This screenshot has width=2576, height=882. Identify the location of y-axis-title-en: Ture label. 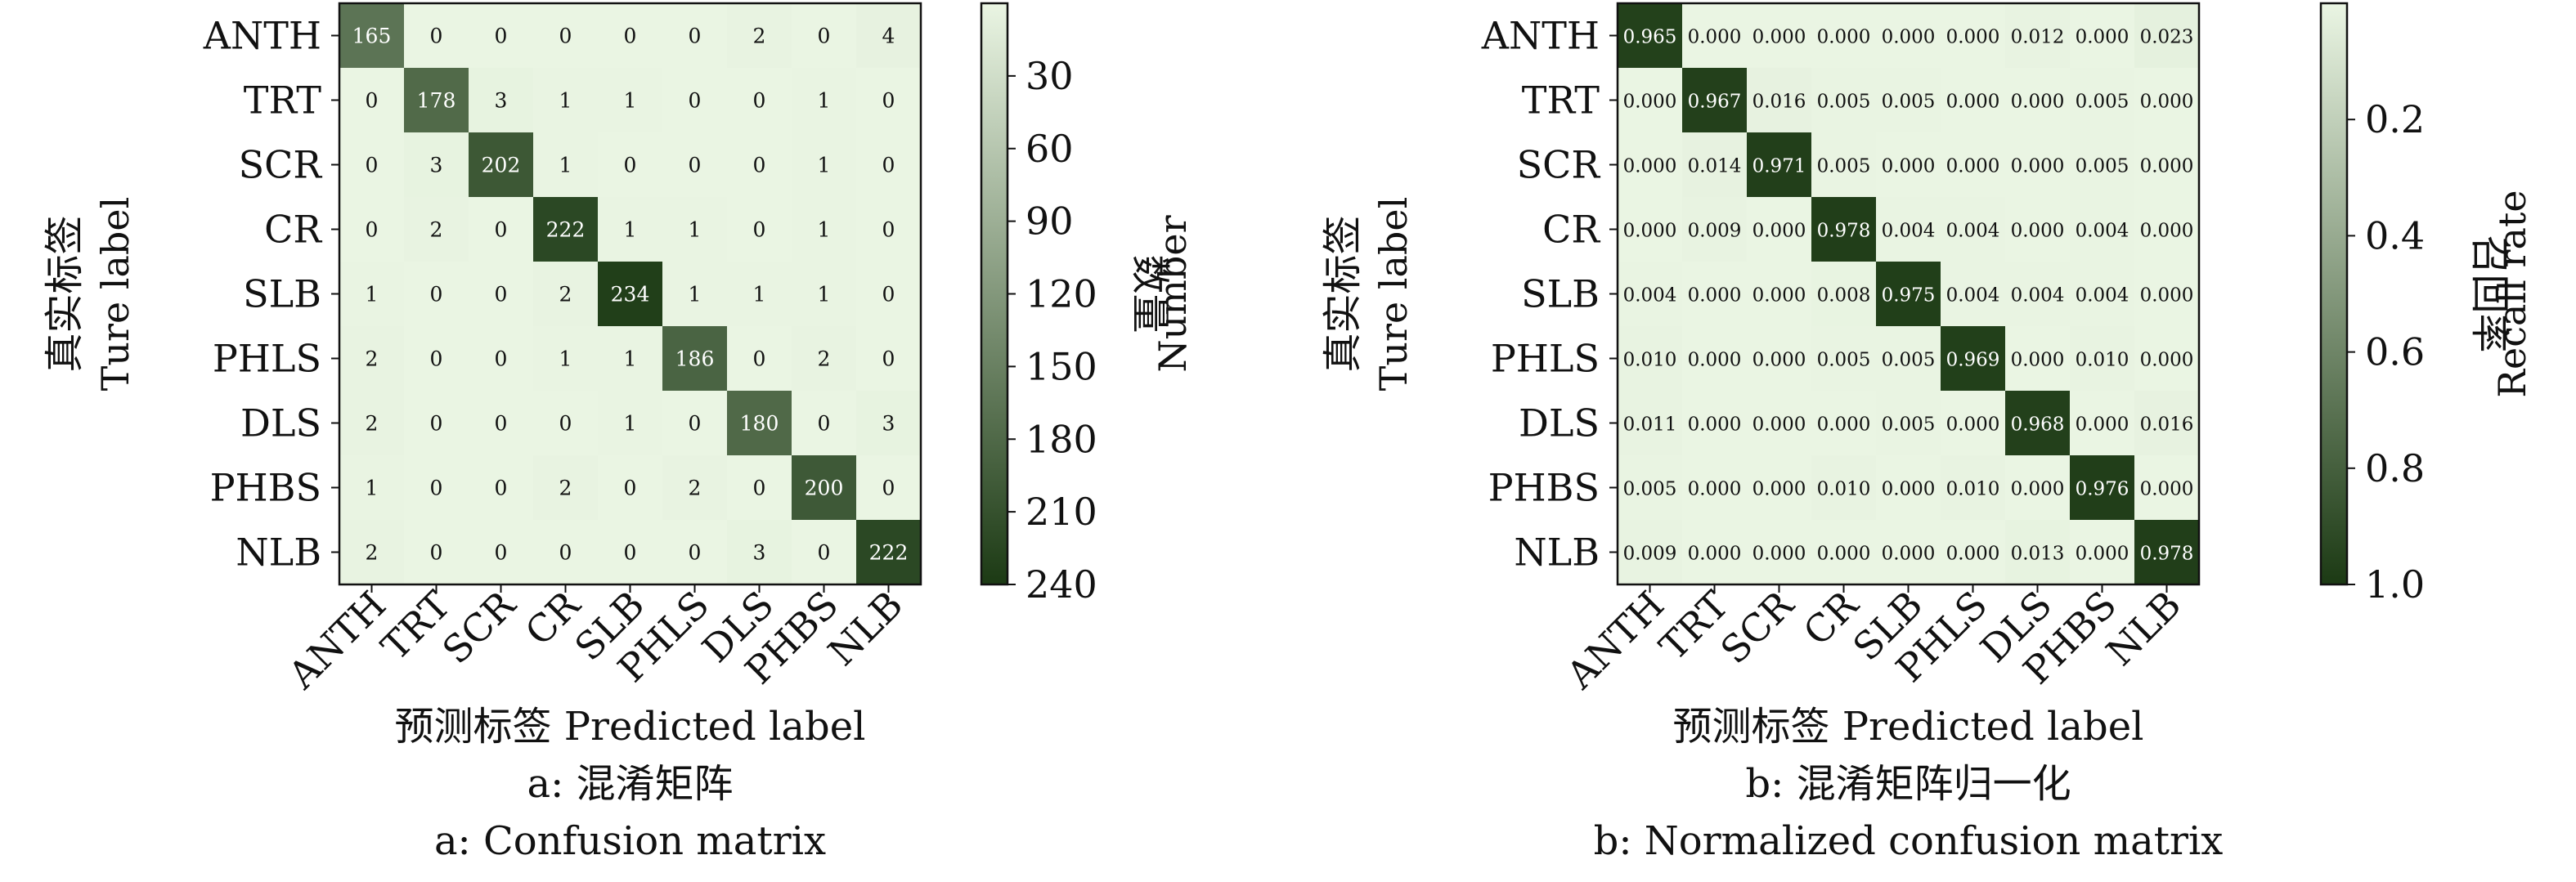
(1393, 294).